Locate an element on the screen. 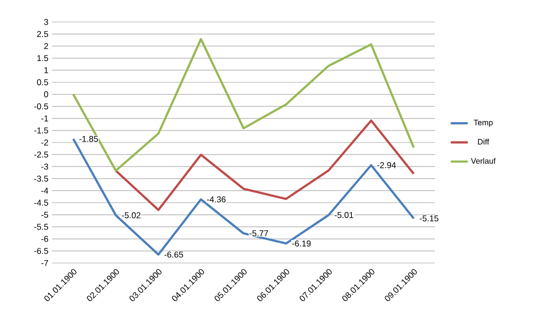  data-label: -5.02 is located at coordinates (131, 215).